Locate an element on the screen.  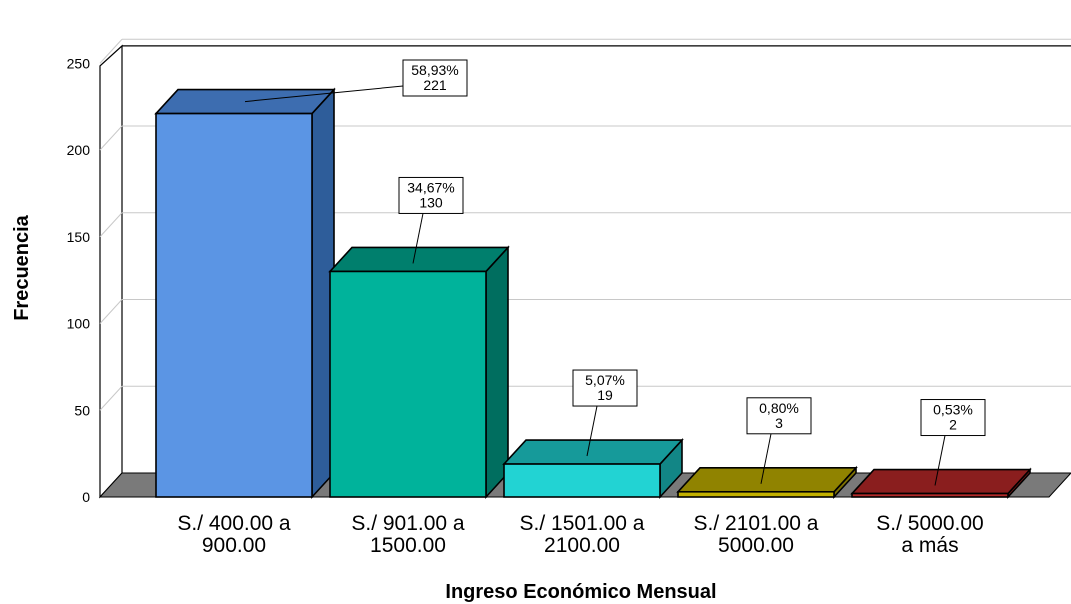
y-axis-title: Frecuencia is located at coordinates (22, 267).